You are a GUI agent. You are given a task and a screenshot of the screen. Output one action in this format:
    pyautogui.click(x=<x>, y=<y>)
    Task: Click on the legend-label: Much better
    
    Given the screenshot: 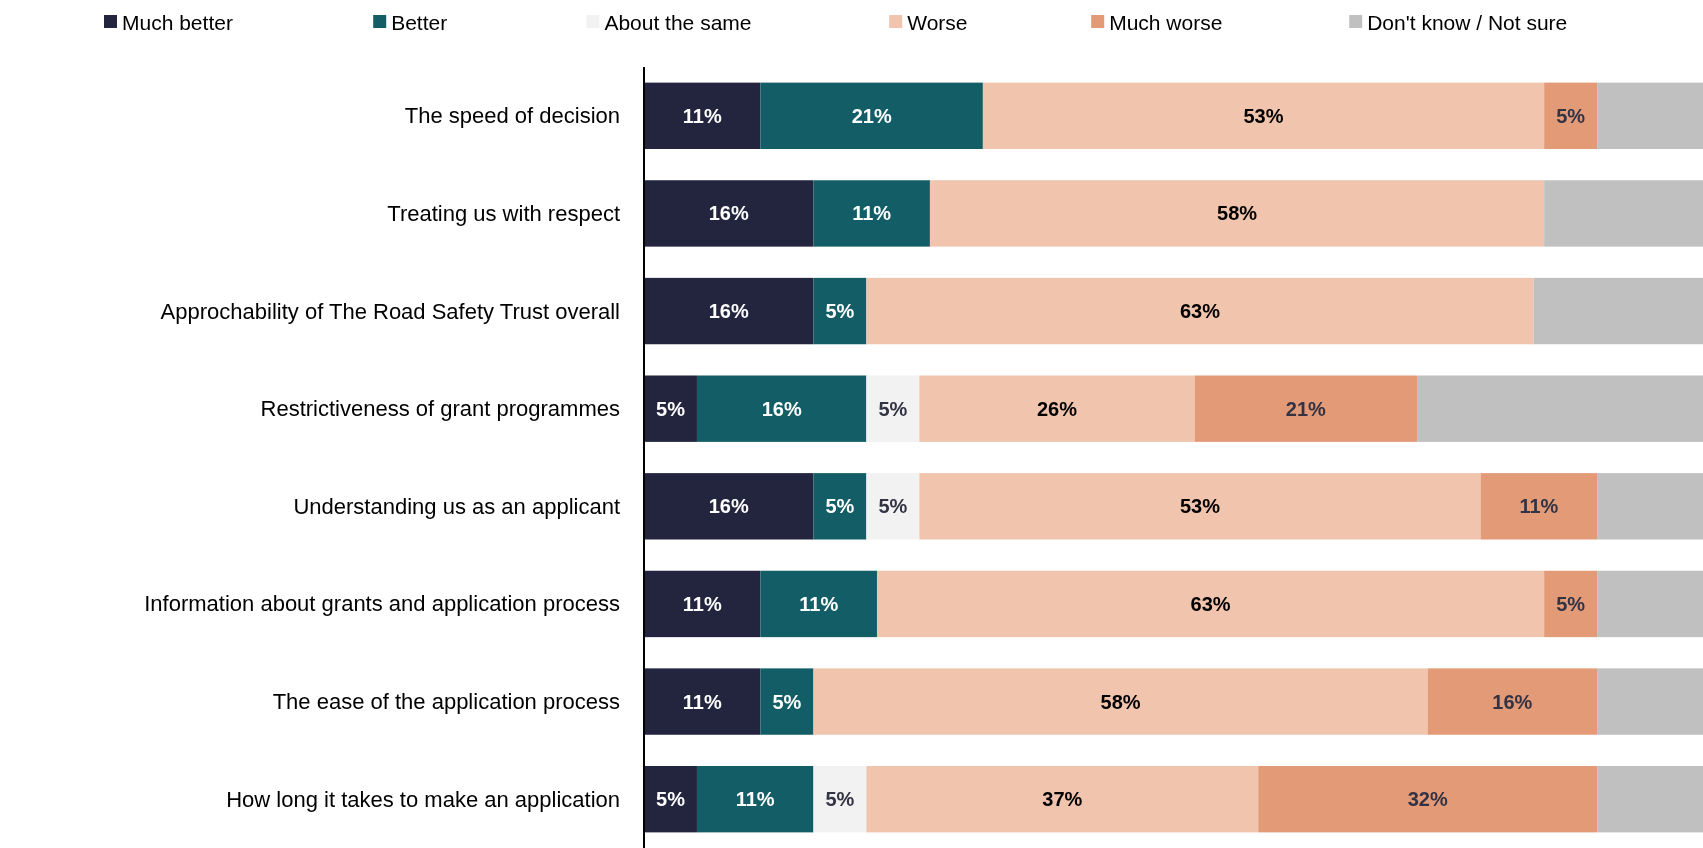 What is the action you would take?
    pyautogui.click(x=177, y=22)
    